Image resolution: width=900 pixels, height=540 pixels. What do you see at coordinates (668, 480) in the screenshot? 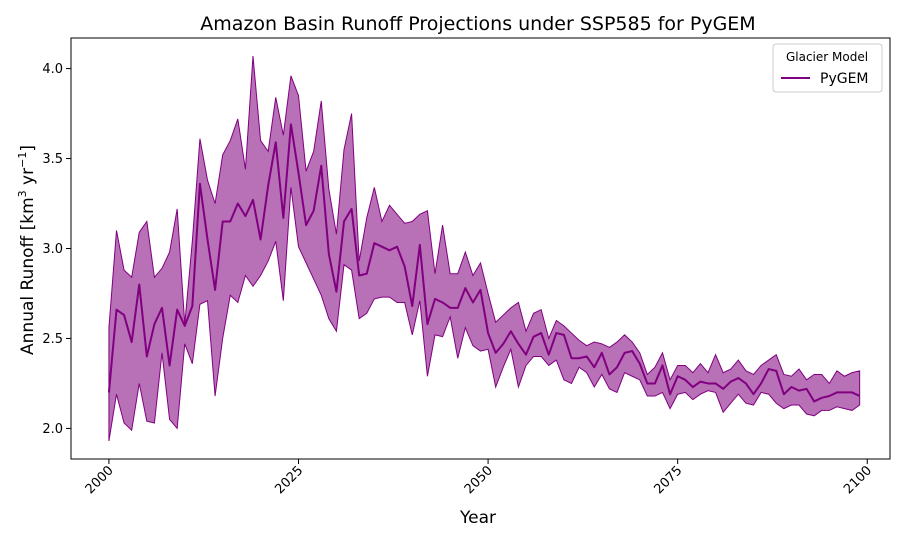
I see `x-tick-label: 2075` at bounding box center [668, 480].